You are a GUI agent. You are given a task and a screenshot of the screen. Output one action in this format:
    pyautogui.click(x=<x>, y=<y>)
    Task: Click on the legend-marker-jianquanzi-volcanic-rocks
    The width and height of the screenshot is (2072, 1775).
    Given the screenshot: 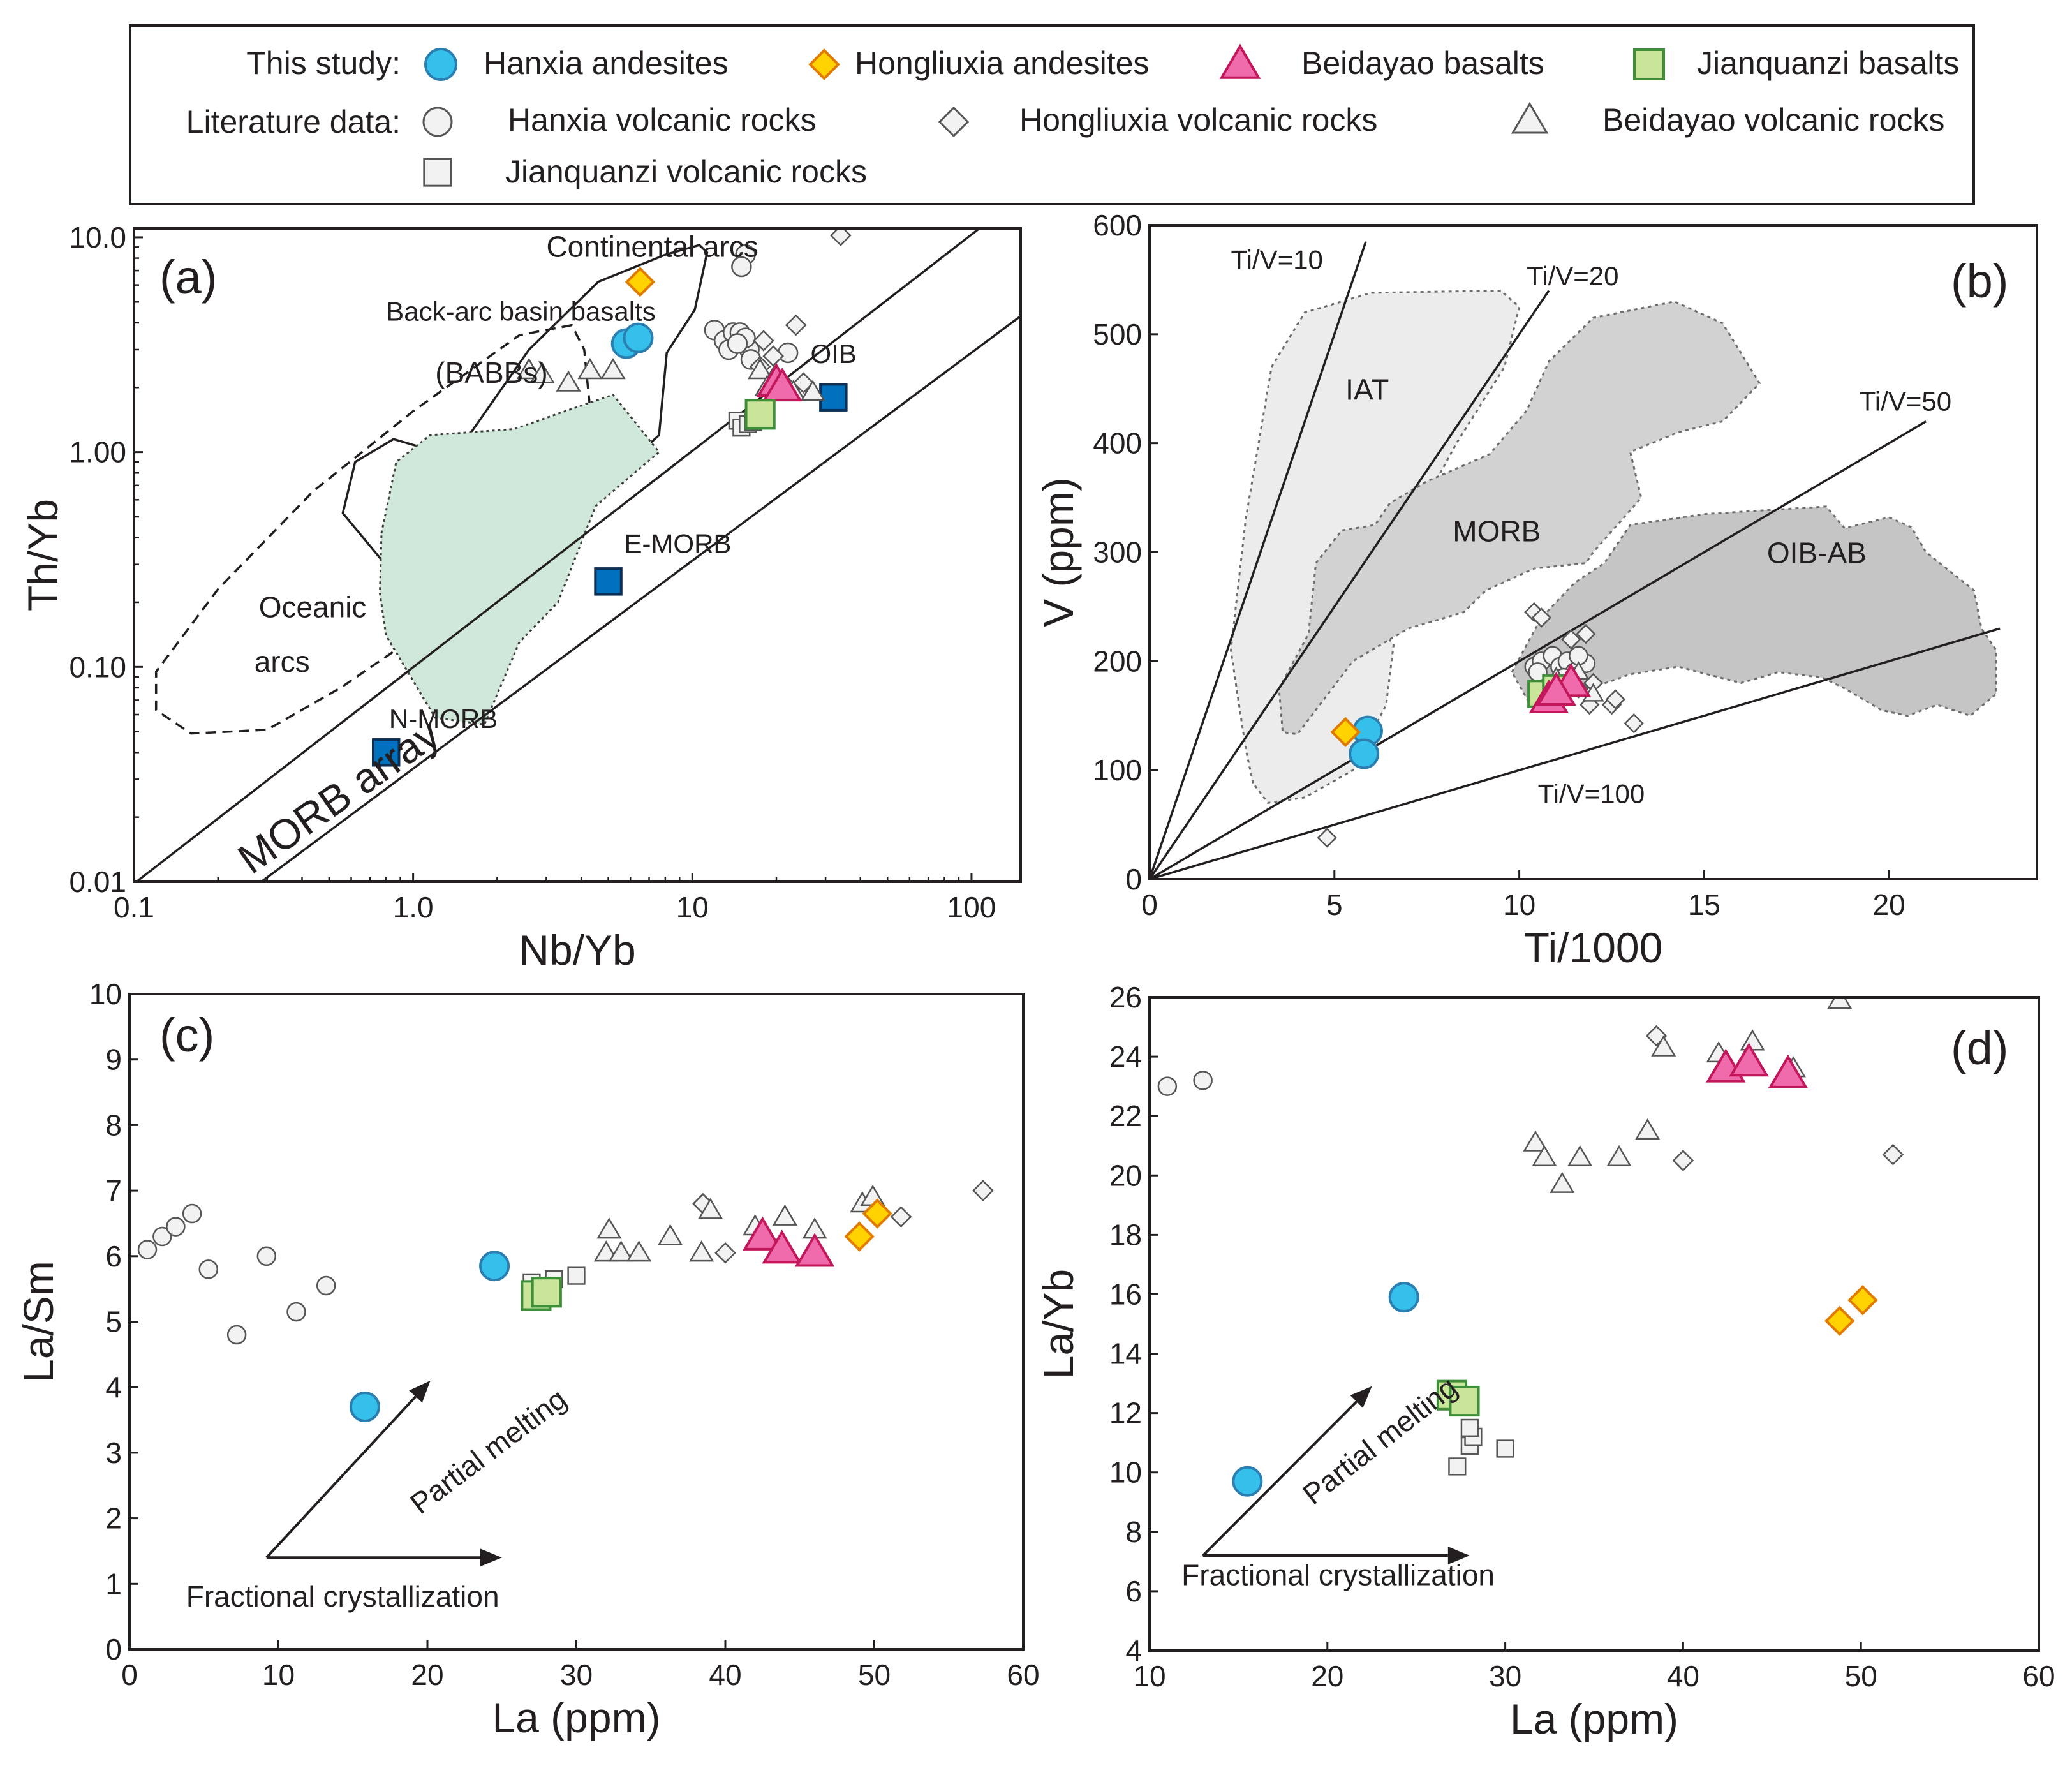 What is the action you would take?
    pyautogui.click(x=438, y=173)
    